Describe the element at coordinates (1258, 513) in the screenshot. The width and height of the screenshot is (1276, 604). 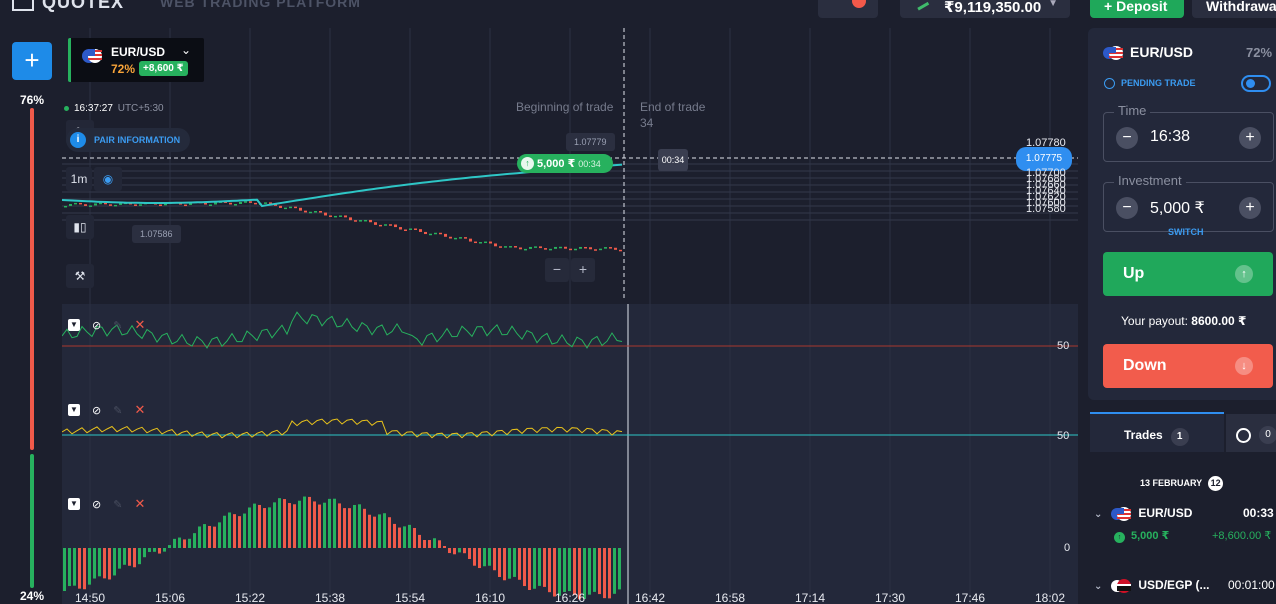
I see `trade-time: 00:33` at that location.